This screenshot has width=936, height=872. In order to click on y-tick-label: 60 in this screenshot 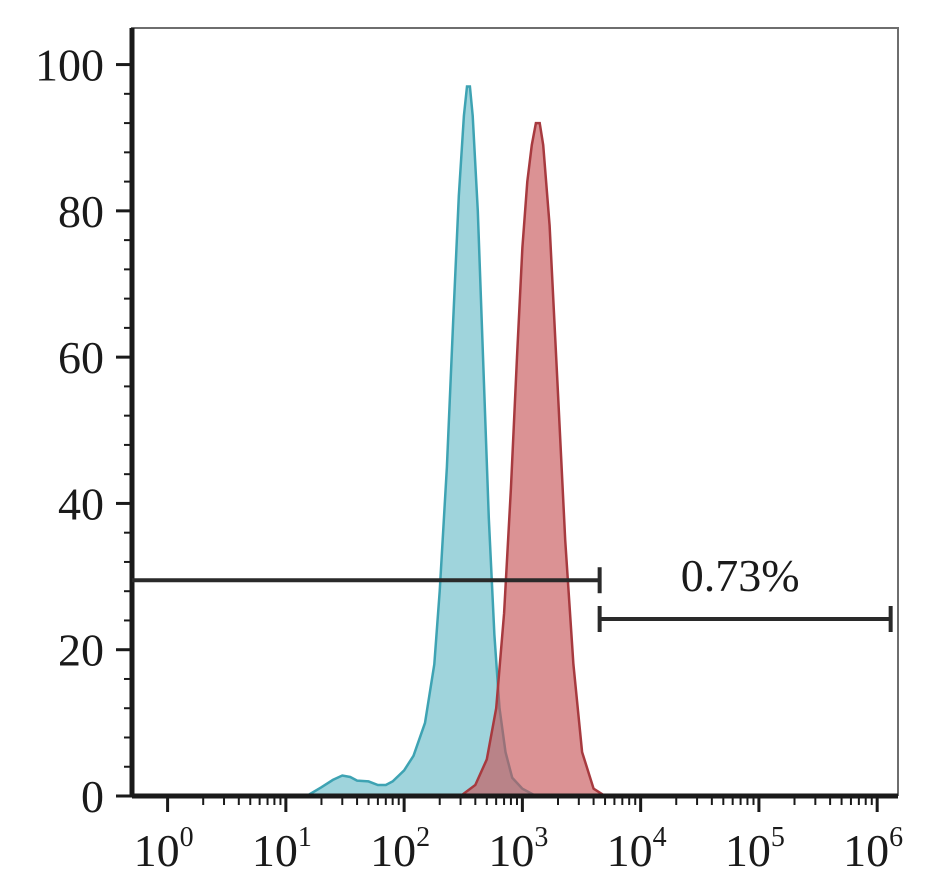, I will do `click(81, 357)`.